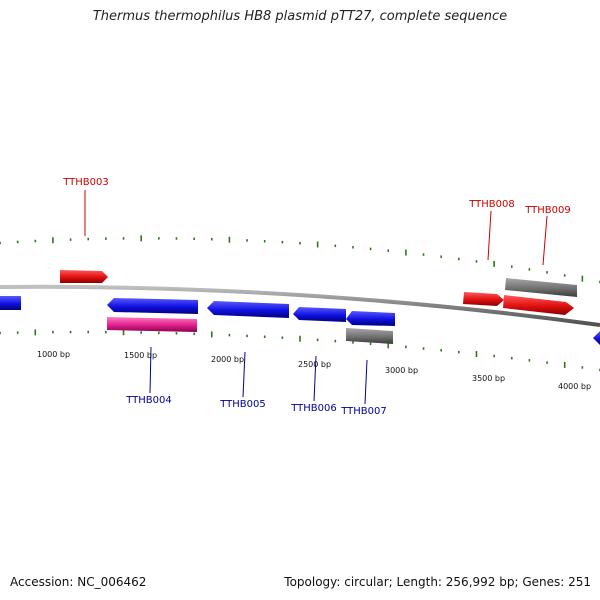  Describe the element at coordinates (488, 378) in the screenshot. I see `scale-label-3500: 3500 bp` at that location.